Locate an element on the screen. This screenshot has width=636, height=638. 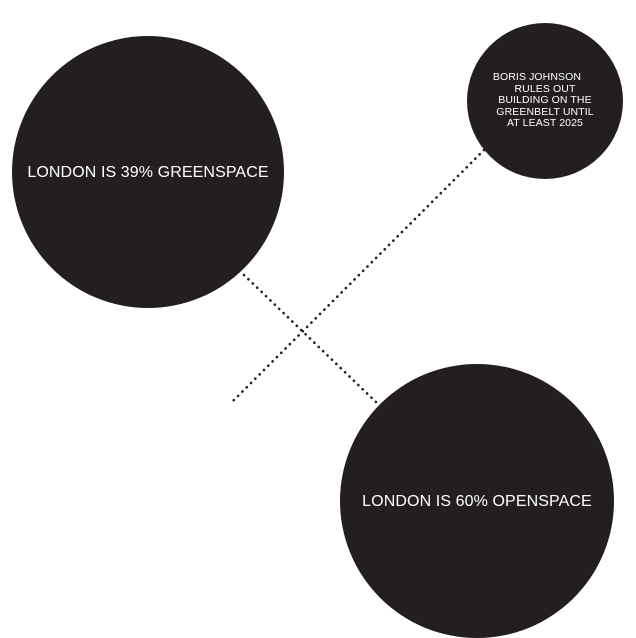
boris-johnson-label-line: BORIS JOHNSON is located at coordinates (537, 77).